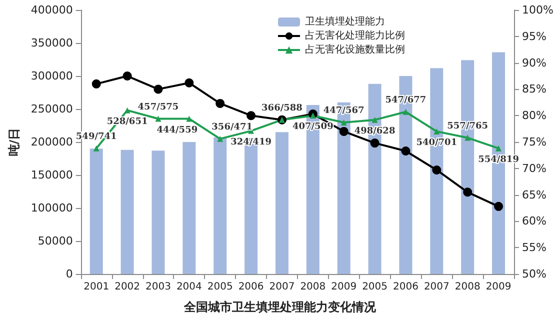  What do you see at coordinates (313, 127) in the screenshot?
I see `data-label: 407/509` at bounding box center [313, 127].